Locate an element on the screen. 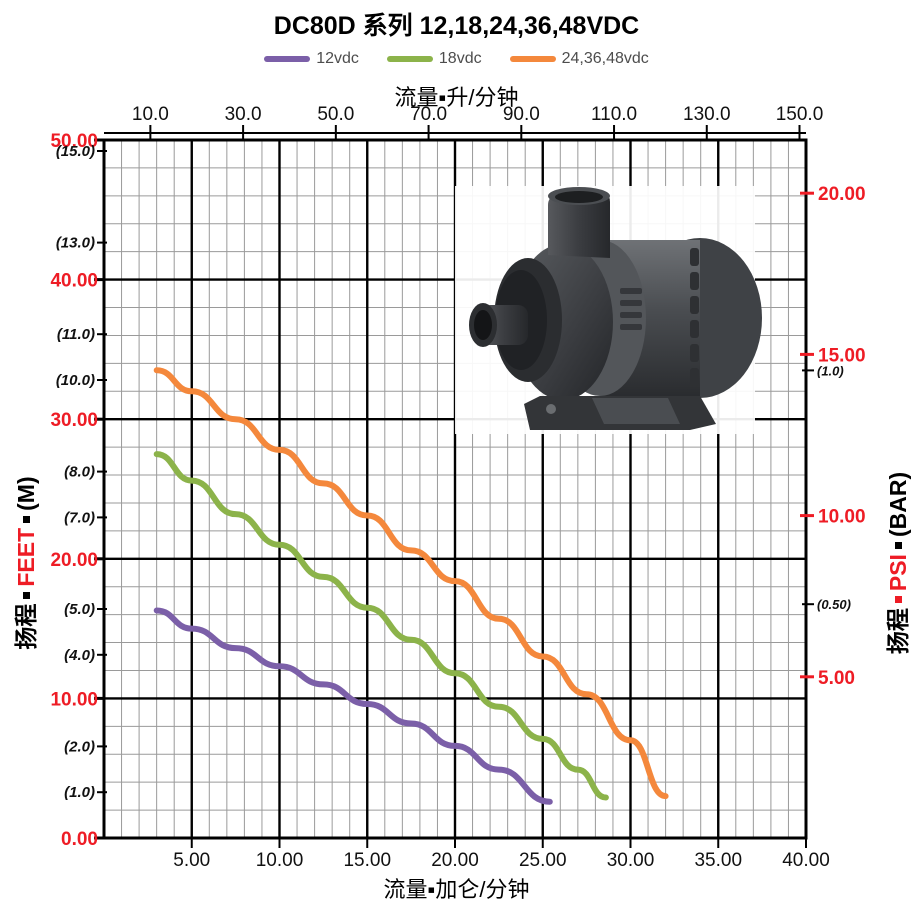  legend-label-18vdc: 18vdc is located at coordinates (460, 58).